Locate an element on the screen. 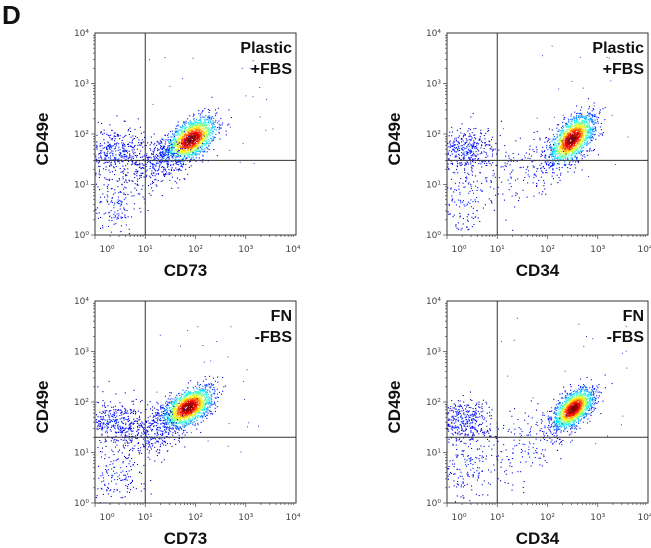 The image size is (651, 548). condition-label: Plastic is located at coordinates (266, 48).